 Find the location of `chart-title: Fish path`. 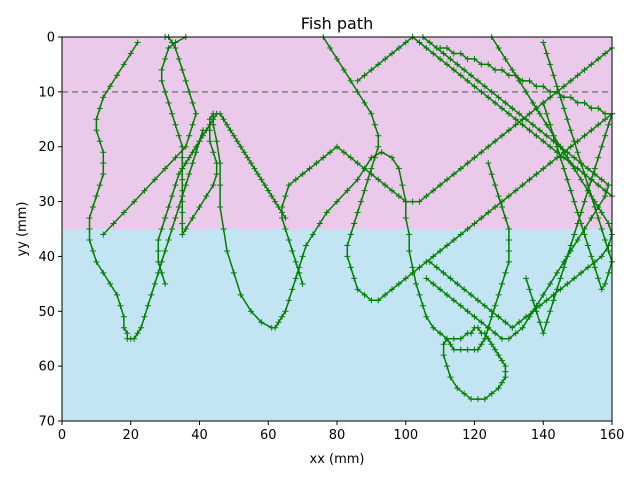

chart-title: Fish path is located at coordinates (337, 23).